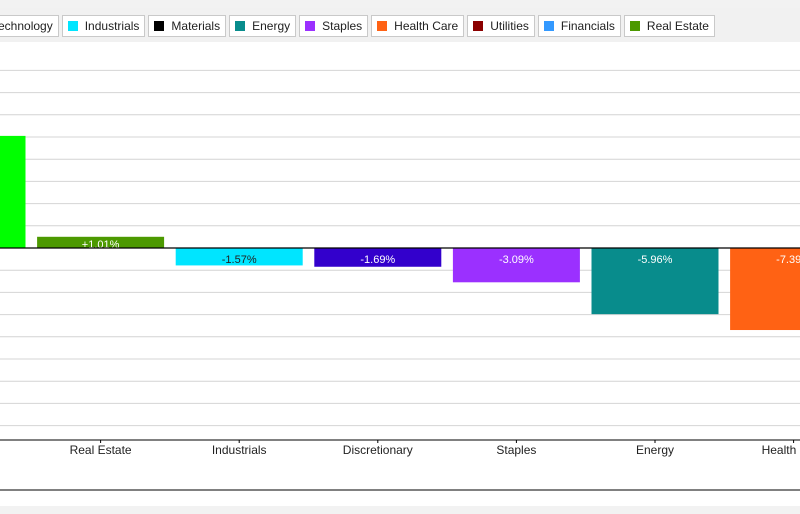  I want to click on data-label-energy: -5.96%, so click(655, 260).